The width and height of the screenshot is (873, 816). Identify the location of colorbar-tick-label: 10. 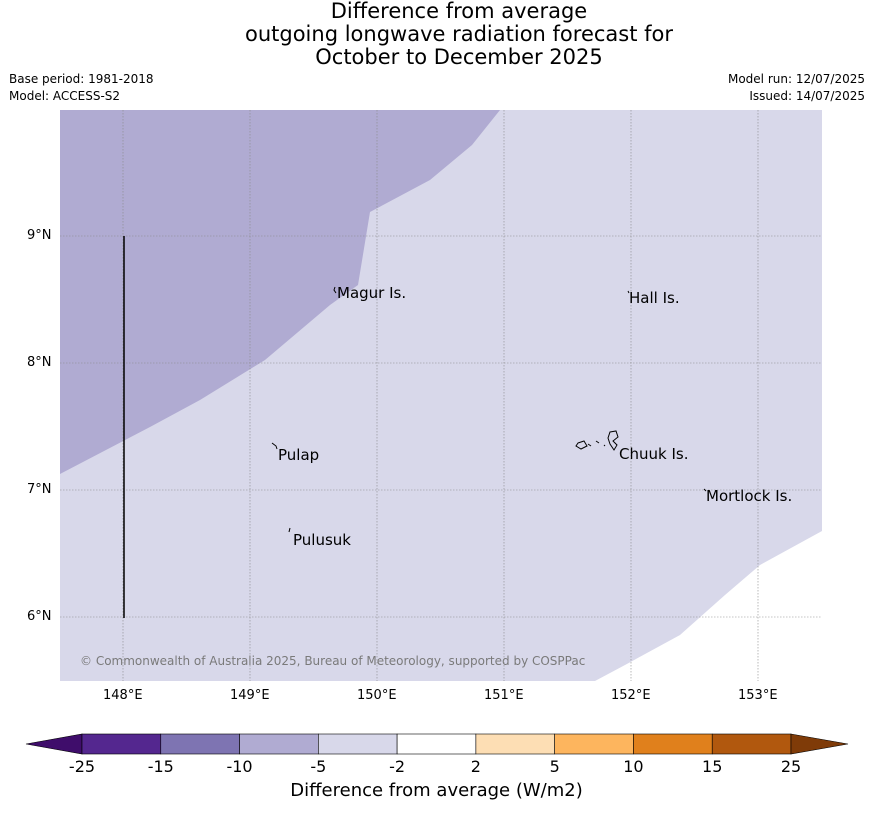
(633, 766).